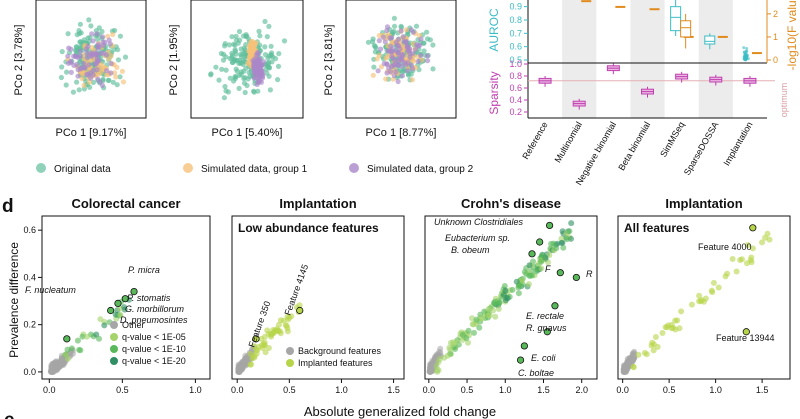 The height and width of the screenshot is (419, 800). What do you see at coordinates (784, 100) in the screenshot?
I see `optimum-label: optimum` at bounding box center [784, 100].